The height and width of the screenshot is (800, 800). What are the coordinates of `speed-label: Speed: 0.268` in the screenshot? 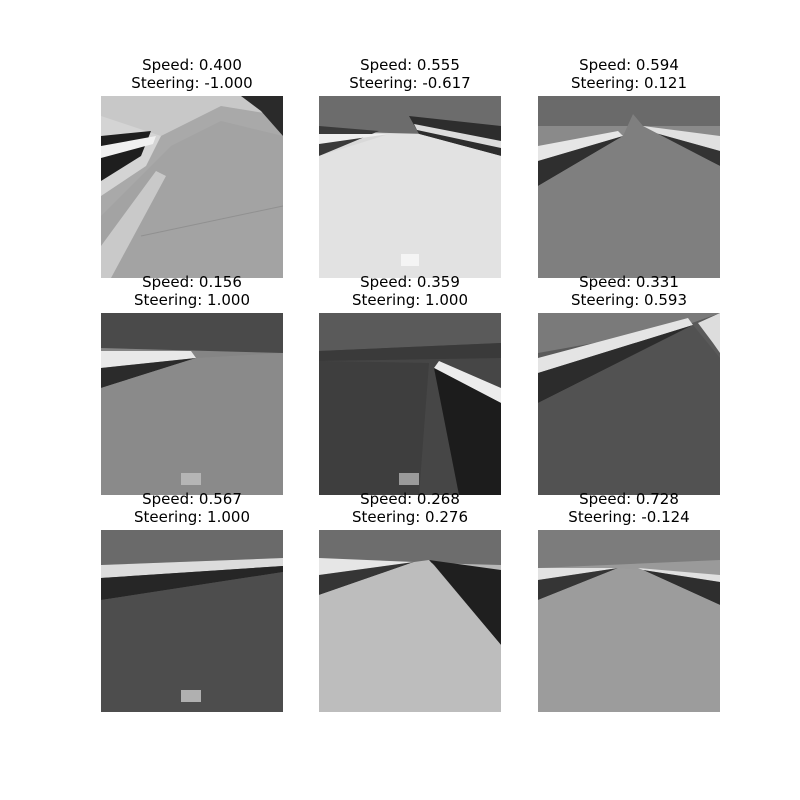 It's located at (410, 499).